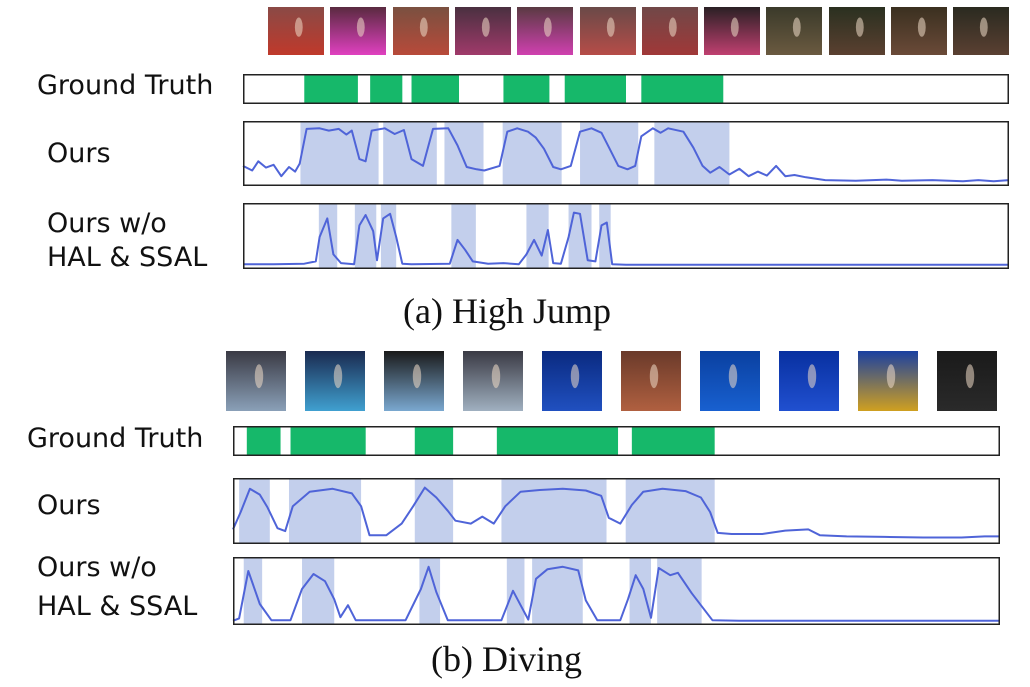  Describe the element at coordinates (506, 659) in the screenshot. I see `panel-caption: (b) Diving` at that location.